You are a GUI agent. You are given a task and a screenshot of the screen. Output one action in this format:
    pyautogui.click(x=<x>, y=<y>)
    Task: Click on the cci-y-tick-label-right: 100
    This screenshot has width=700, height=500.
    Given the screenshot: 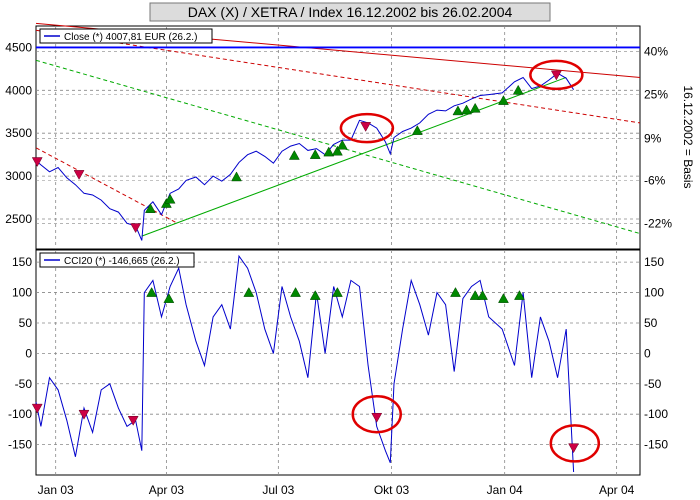 What is the action you would take?
    pyautogui.click(x=654, y=293)
    